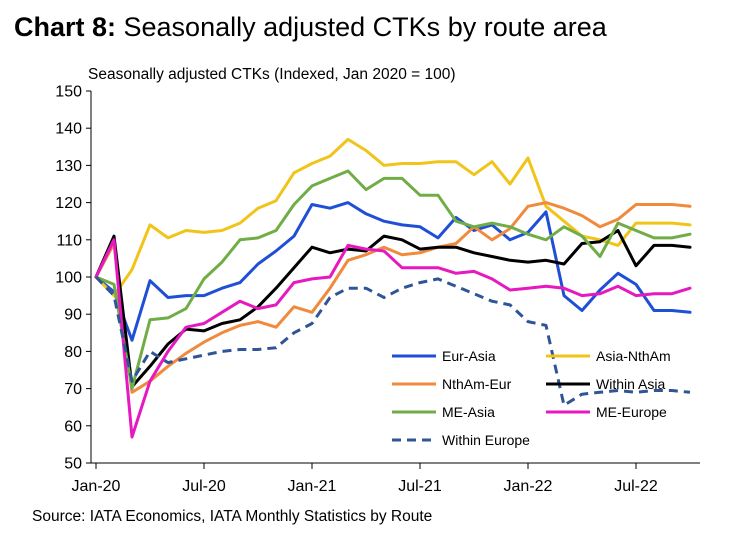 The image size is (742, 544). What do you see at coordinates (469, 356) in the screenshot?
I see `legend-label-eur-asia: Eur-Asia` at bounding box center [469, 356].